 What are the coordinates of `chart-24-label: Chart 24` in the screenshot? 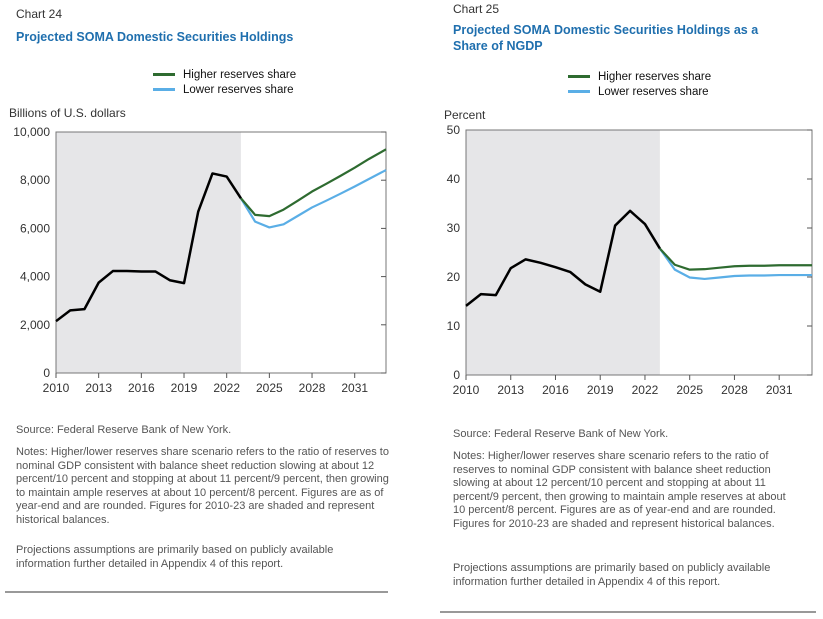 It's located at (39, 14).